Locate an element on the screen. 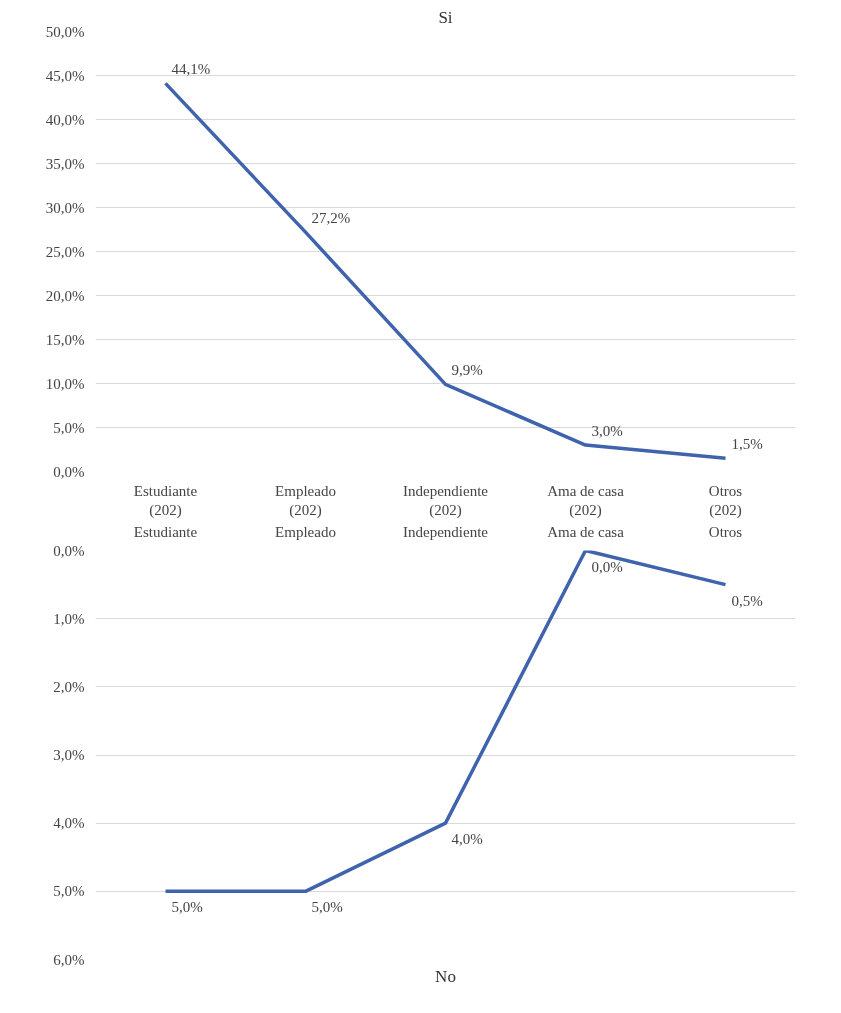 This screenshot has height=1013, width=841. data-label: 44,1% is located at coordinates (191, 69).